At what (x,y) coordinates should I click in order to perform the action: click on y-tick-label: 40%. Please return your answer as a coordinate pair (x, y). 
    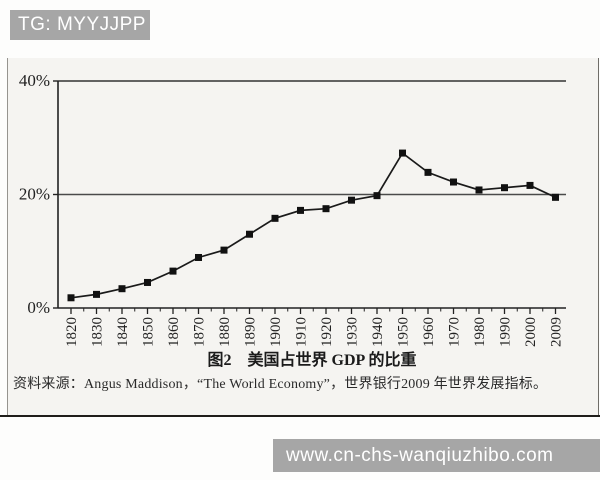
    Looking at the image, I should click on (34, 80).